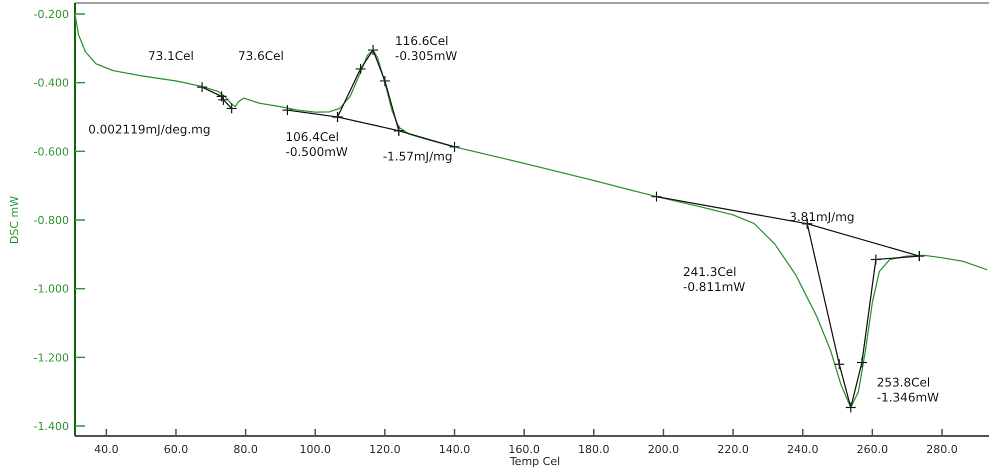  What do you see at coordinates (149, 129) in the screenshot?
I see `annotation: 0.002119mJ/deg.mg` at bounding box center [149, 129].